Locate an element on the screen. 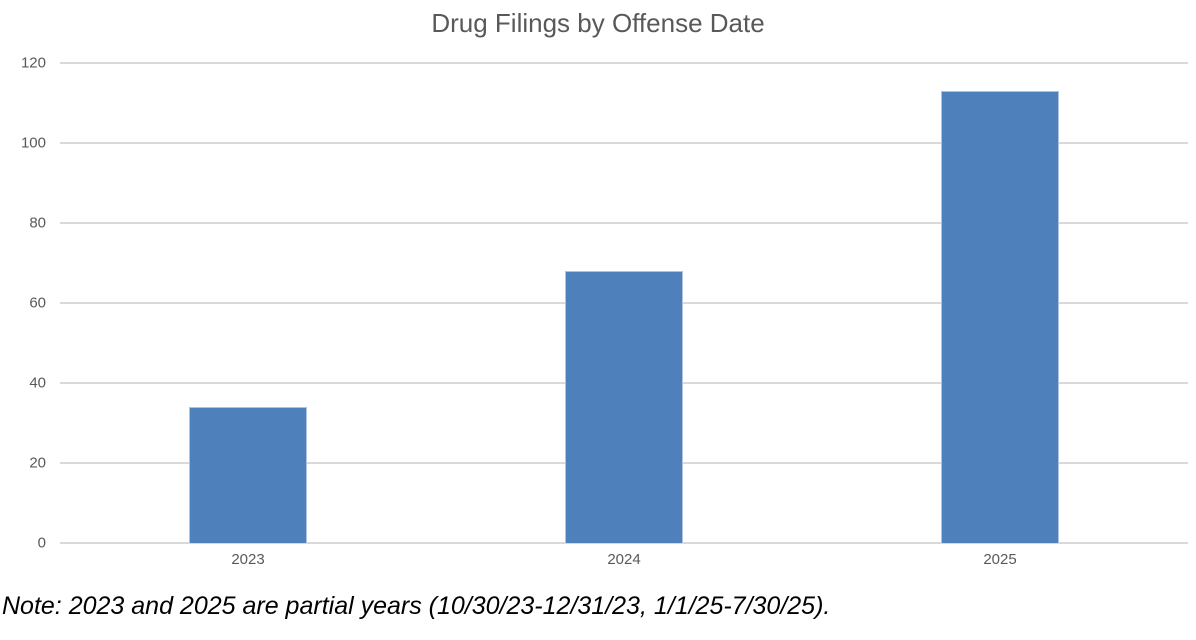 The width and height of the screenshot is (1196, 640). y-tick-label: 100 is located at coordinates (33, 143).